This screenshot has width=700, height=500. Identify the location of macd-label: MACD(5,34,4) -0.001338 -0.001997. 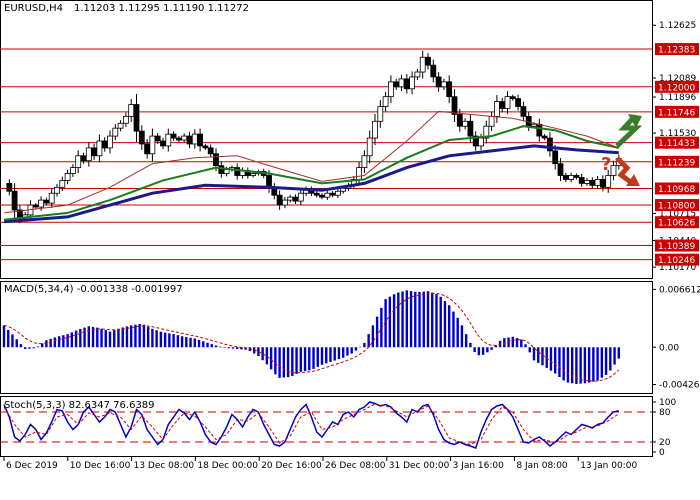
(93, 289).